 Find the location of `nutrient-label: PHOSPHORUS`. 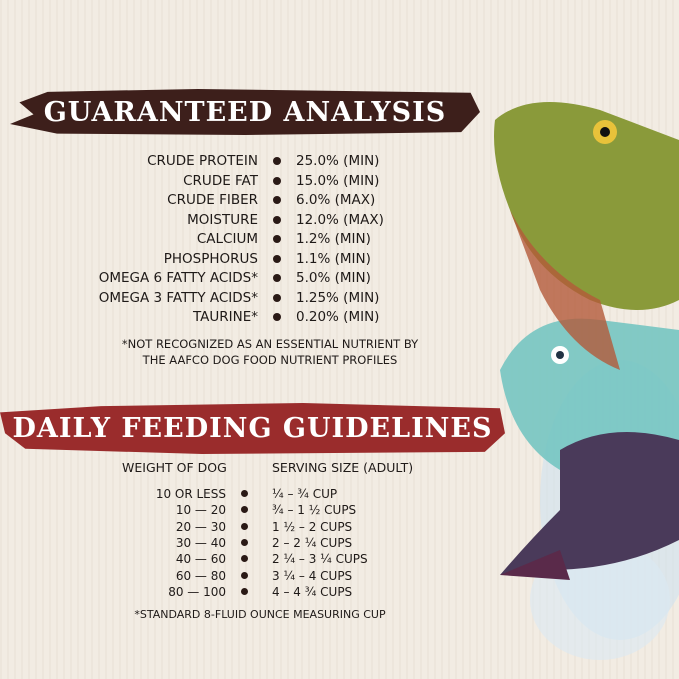

nutrient-label: PHOSPHORUS is located at coordinates (210, 258).